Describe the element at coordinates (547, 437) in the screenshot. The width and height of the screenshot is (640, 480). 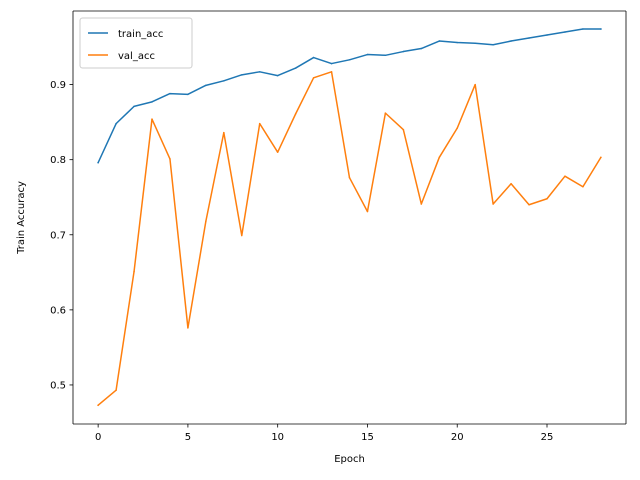
I see `x-tick-label: 25` at that location.